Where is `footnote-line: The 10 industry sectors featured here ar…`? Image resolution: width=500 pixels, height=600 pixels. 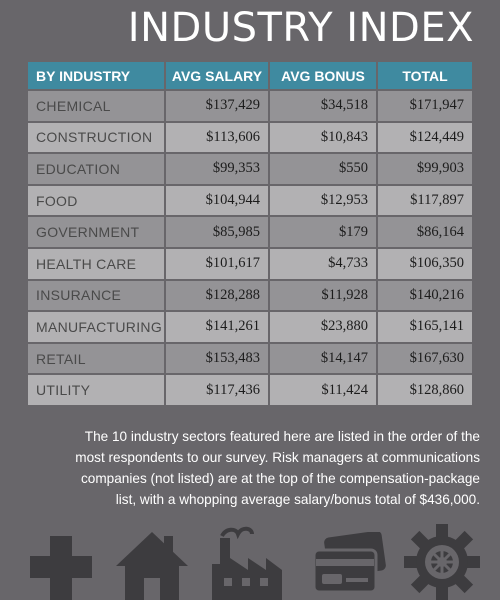
footnote-line: The 10 industry sectors featured here ar… is located at coordinates (282, 436).